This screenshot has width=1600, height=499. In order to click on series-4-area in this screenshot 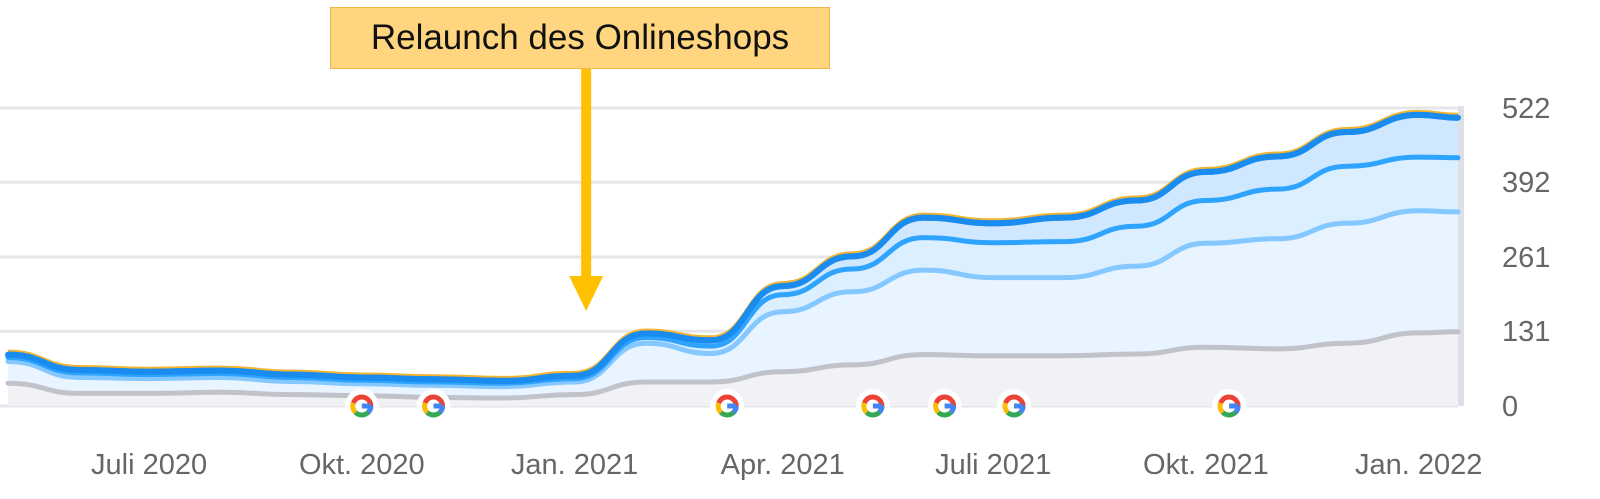, I will do `click(733, 368)`.